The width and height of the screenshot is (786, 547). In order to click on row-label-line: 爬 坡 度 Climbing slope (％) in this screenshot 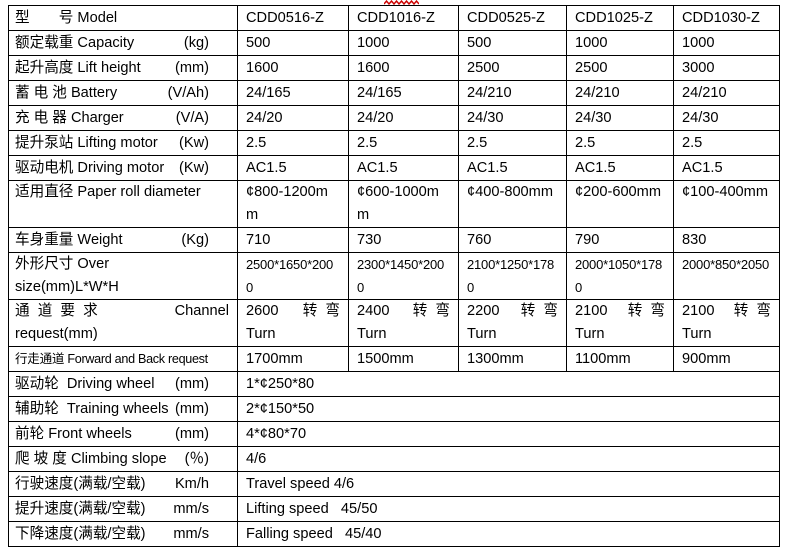, I will do `click(122, 459)`.